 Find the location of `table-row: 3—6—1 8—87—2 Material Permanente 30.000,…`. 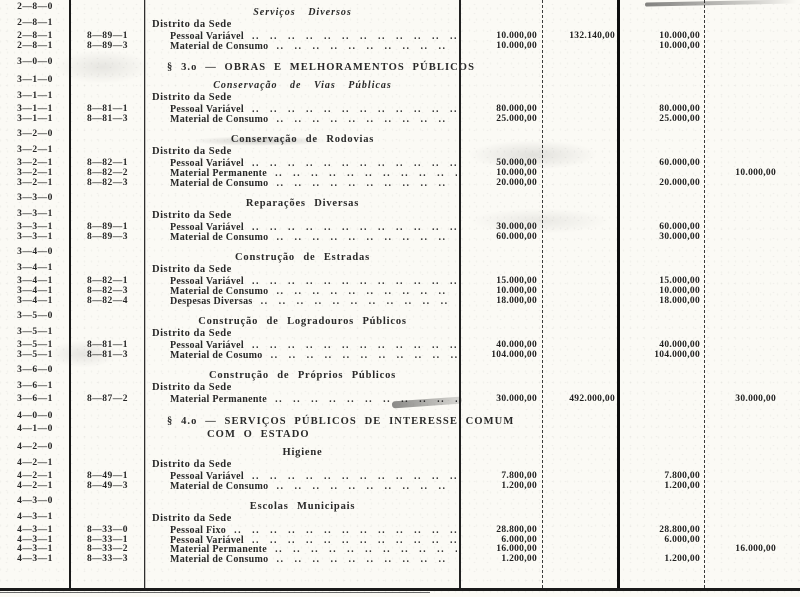

table-row: 3—6—1 8—87—2 Material Permanente 30.000,… is located at coordinates (400, 400).